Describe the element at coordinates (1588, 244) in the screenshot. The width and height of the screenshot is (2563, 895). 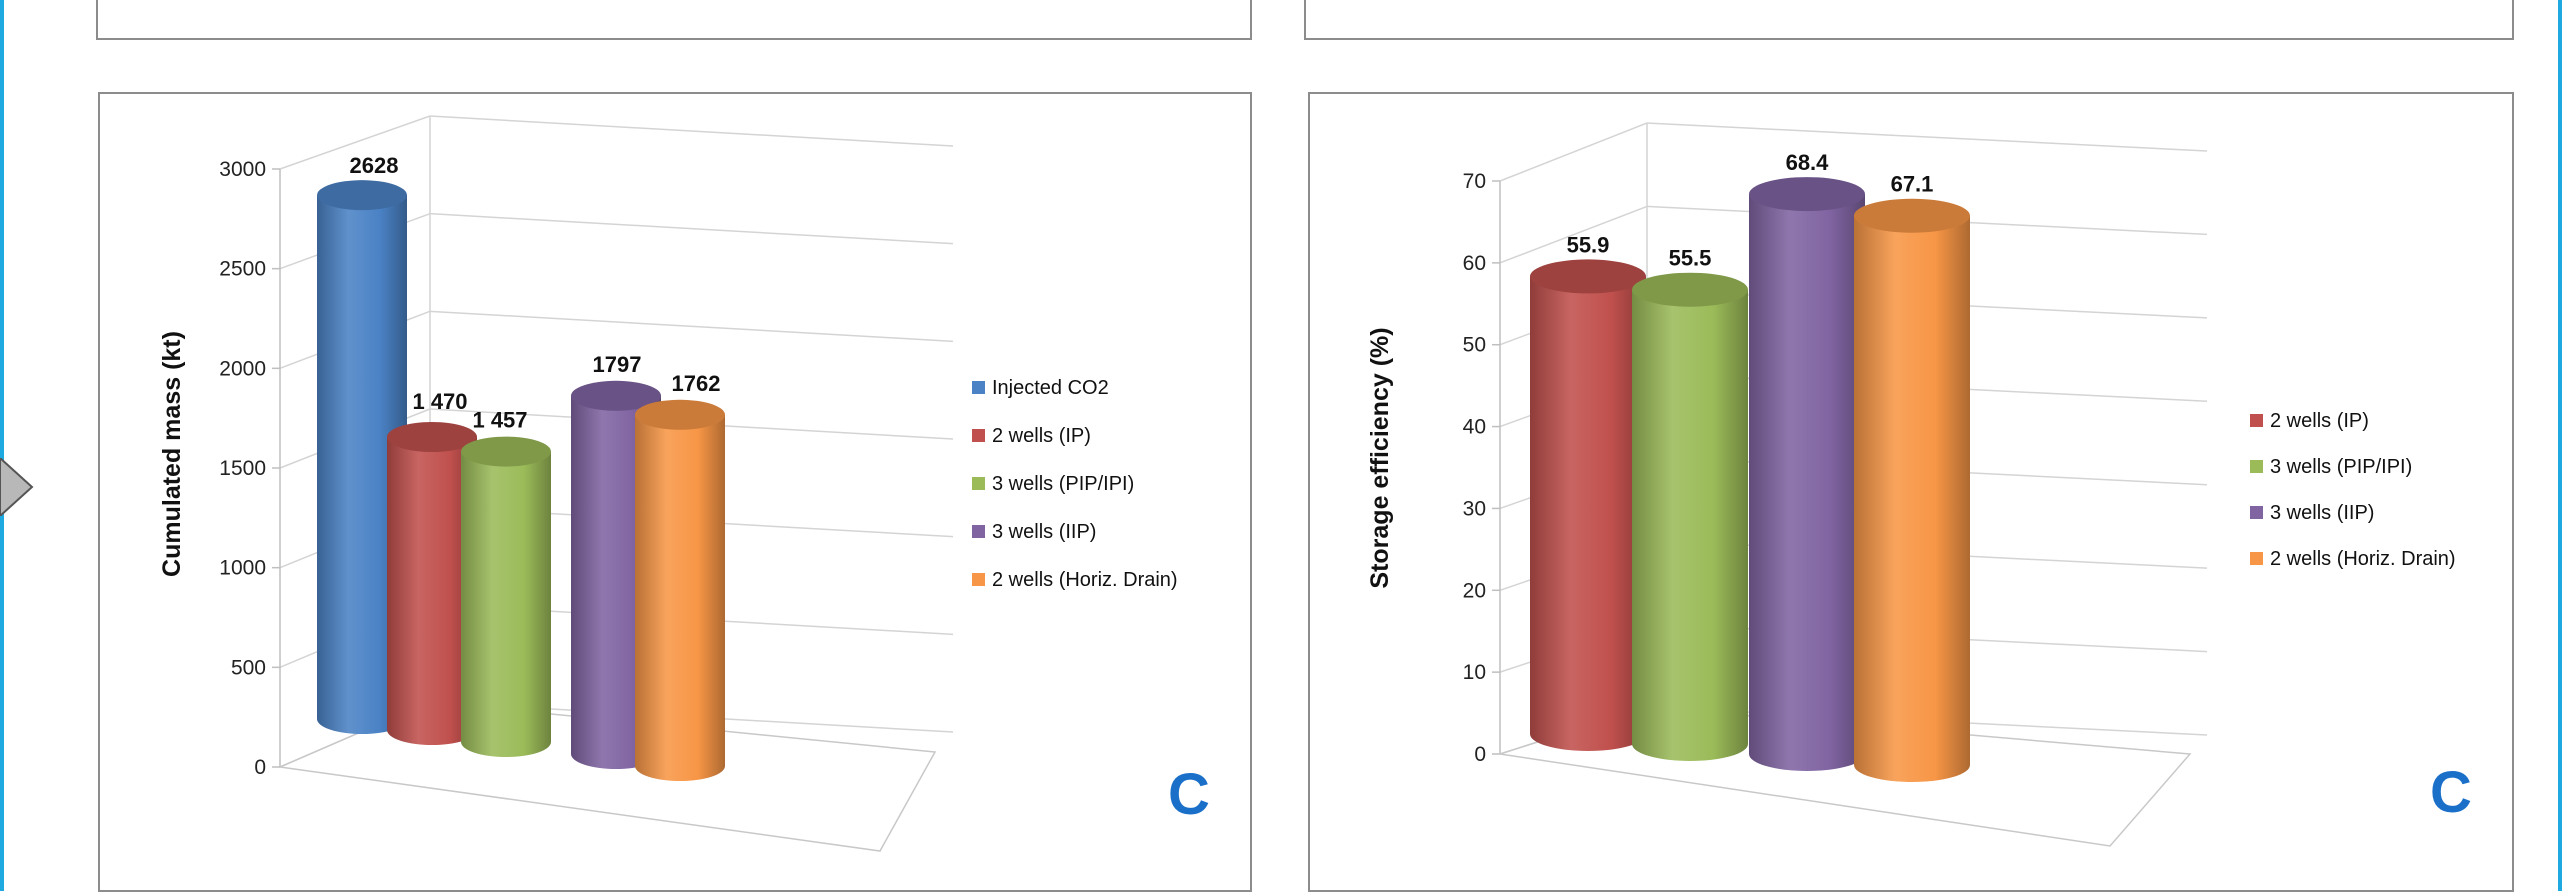
I see `data-label: 55.9` at that location.